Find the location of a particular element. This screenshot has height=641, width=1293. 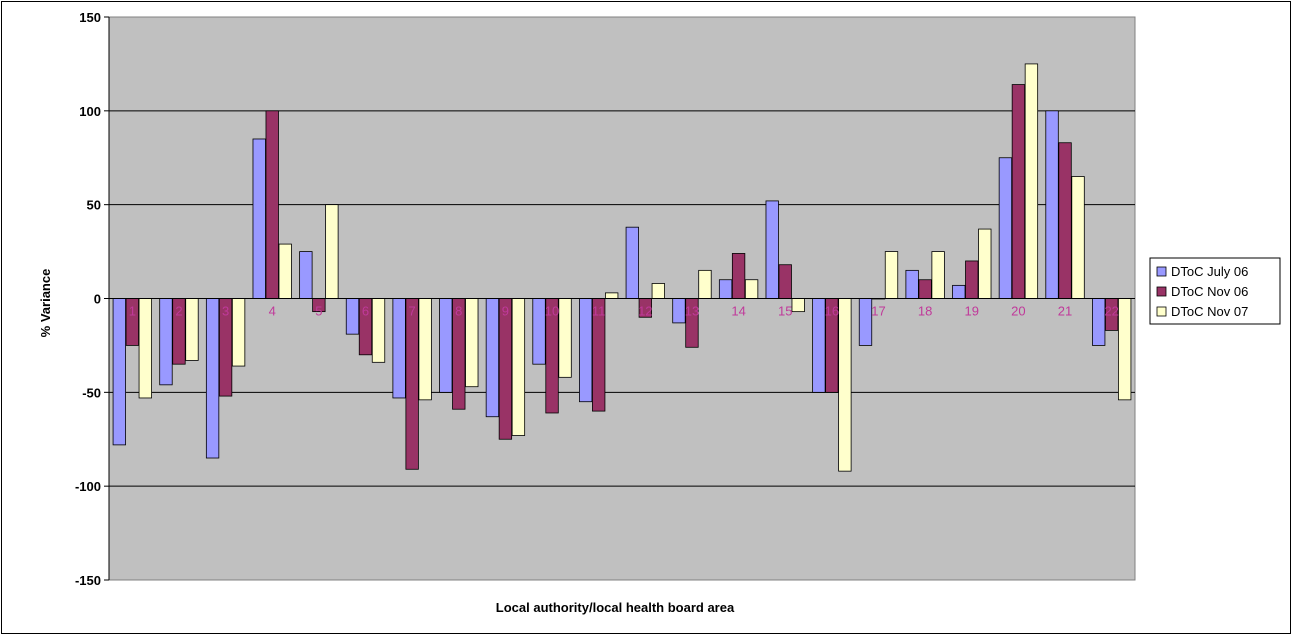

x-tick-label: 16 is located at coordinates (832, 311).